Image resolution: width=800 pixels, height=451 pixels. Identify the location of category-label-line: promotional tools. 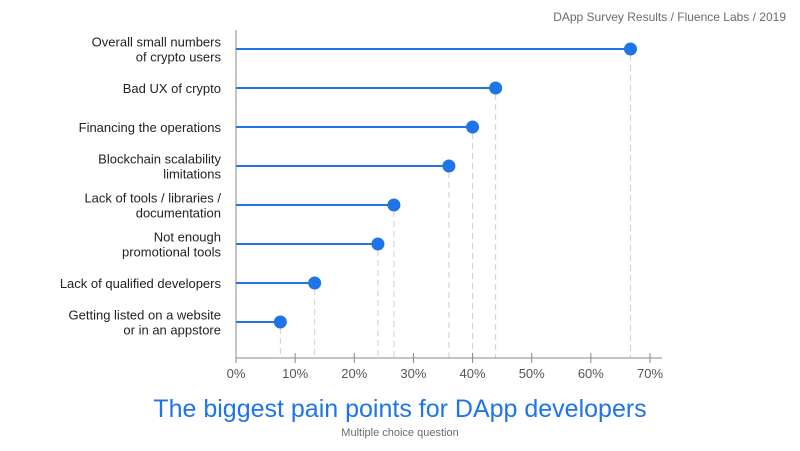
(171, 252).